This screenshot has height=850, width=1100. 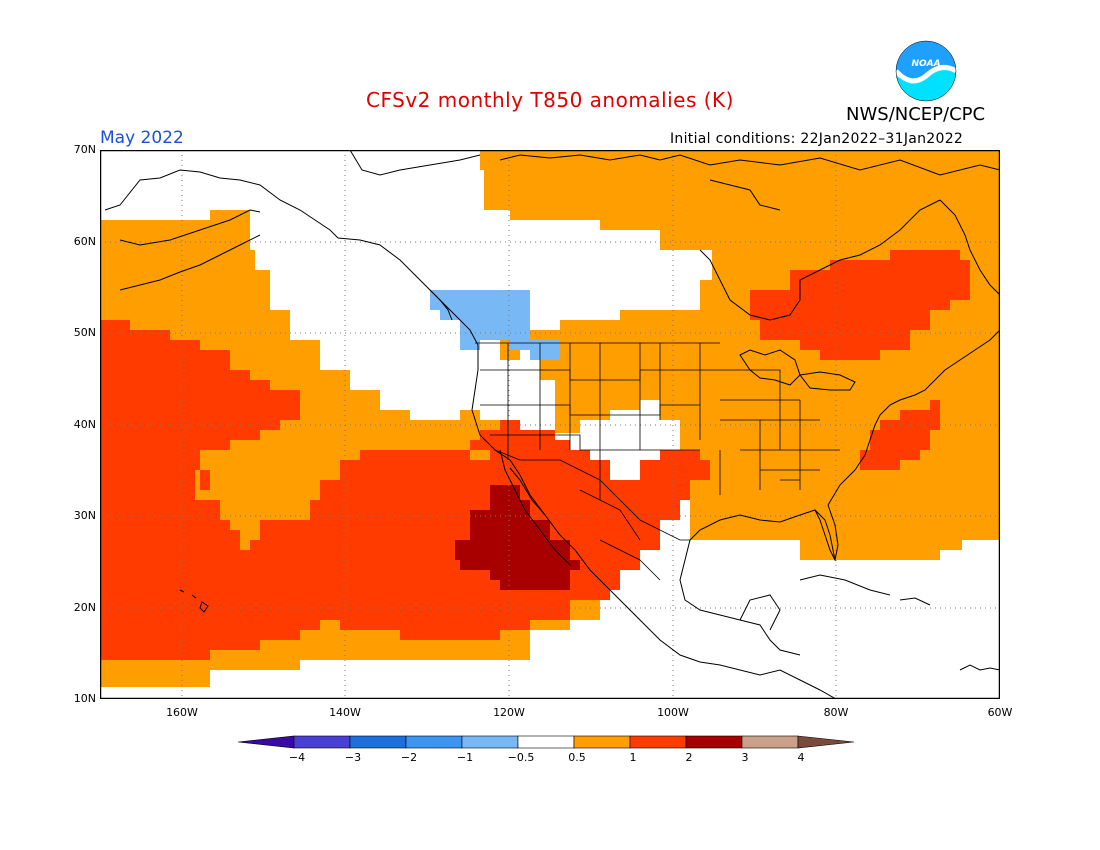 What do you see at coordinates (916, 114) in the screenshot?
I see `organization-label: NWS/NCEP/CPC` at bounding box center [916, 114].